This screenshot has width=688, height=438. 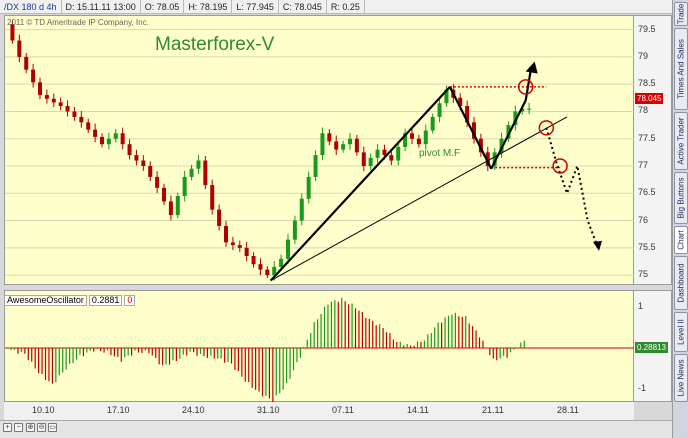 What do you see at coordinates (572, 188) in the screenshot?
I see `forecast-path` at bounding box center [572, 188].